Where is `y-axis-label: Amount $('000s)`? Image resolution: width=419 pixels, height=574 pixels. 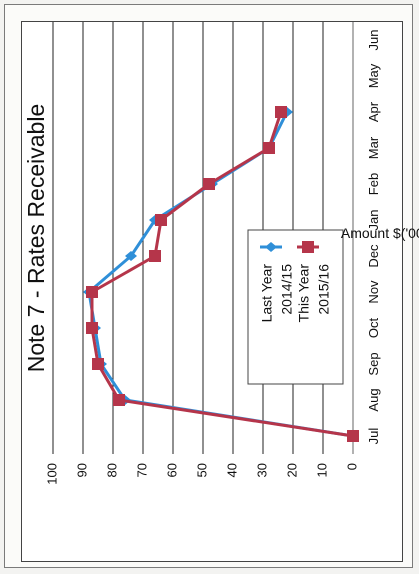 y-axis-label: Amount $('000s) is located at coordinates (380, 233).